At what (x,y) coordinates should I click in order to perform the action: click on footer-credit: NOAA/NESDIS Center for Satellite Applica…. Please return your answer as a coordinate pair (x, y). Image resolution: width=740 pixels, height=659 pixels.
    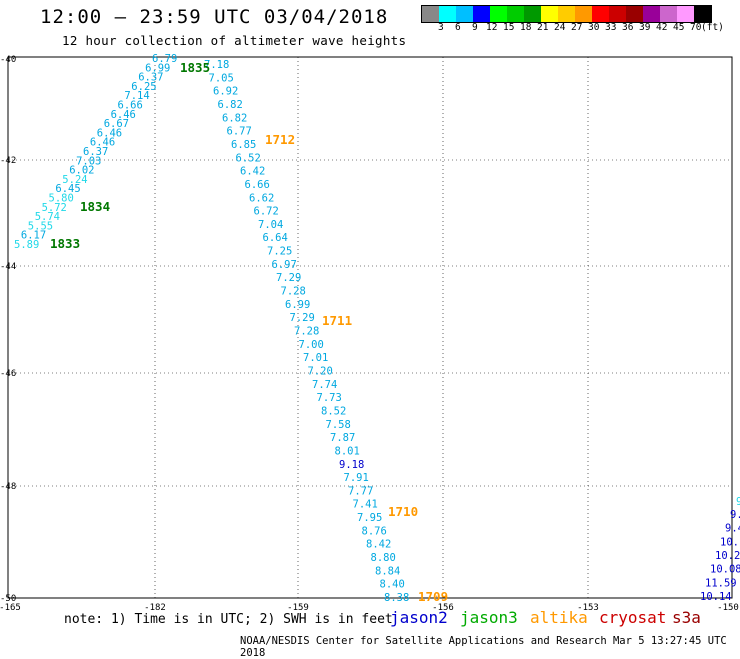
    Looking at the image, I should click on (483, 647).